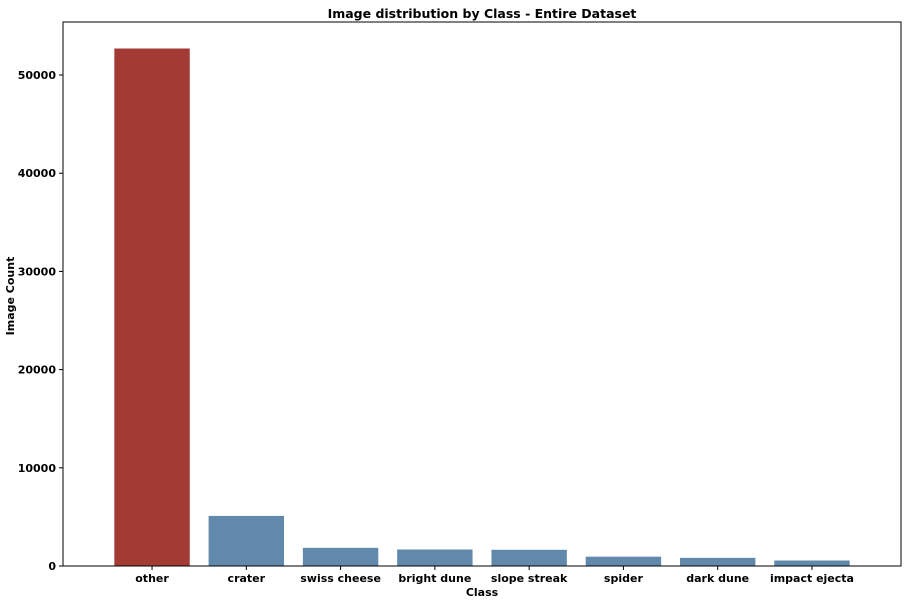 The height and width of the screenshot is (604, 907). Describe the element at coordinates (717, 561) in the screenshot. I see `bar-dark-dune` at that location.